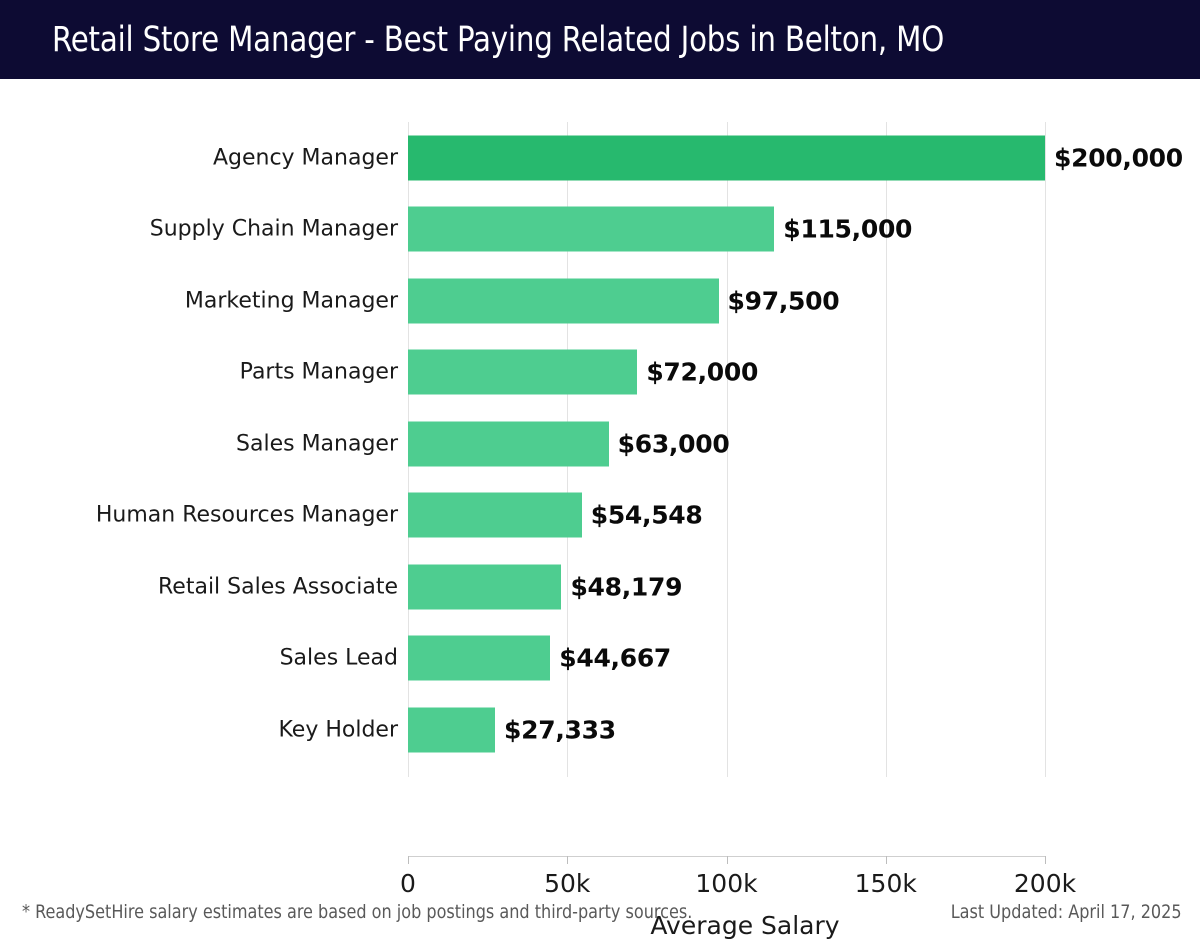 The height and width of the screenshot is (940, 1200). Describe the element at coordinates (1045, 449) in the screenshot. I see `gridline-200k` at that location.